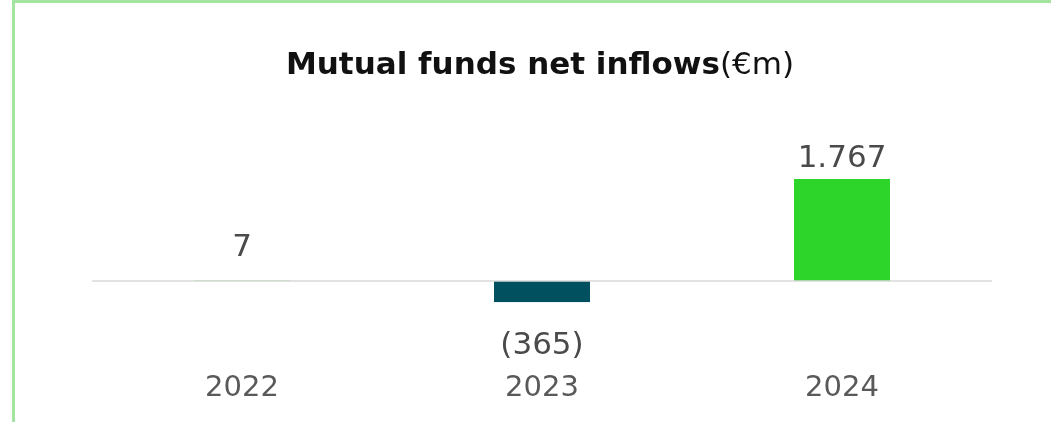 The height and width of the screenshot is (422, 1051). I want to click on x-tick-label: 2024, so click(842, 386).